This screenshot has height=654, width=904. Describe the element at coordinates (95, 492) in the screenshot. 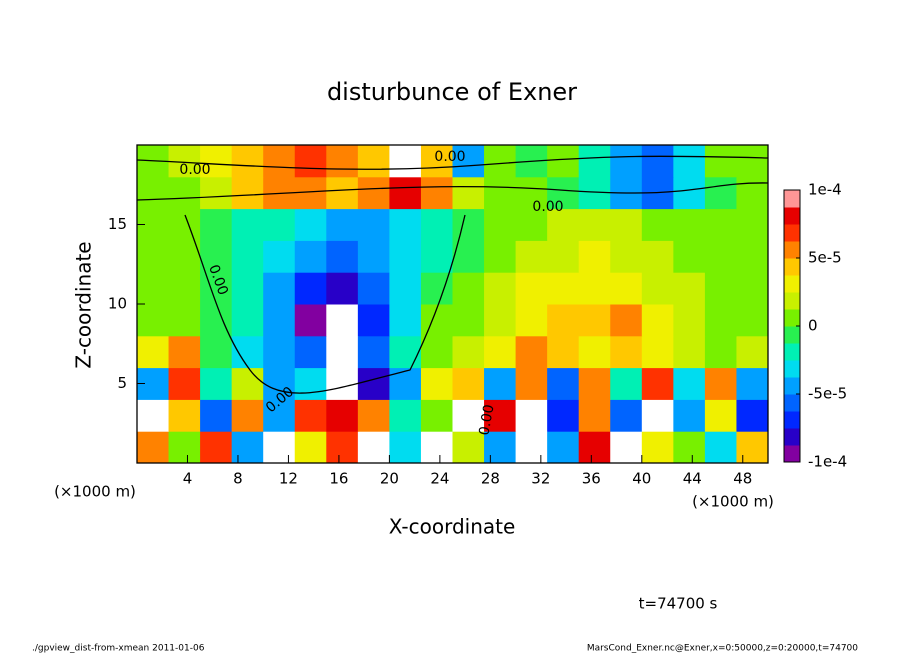

I see `x-unit-label: (×1000 m)` at that location.